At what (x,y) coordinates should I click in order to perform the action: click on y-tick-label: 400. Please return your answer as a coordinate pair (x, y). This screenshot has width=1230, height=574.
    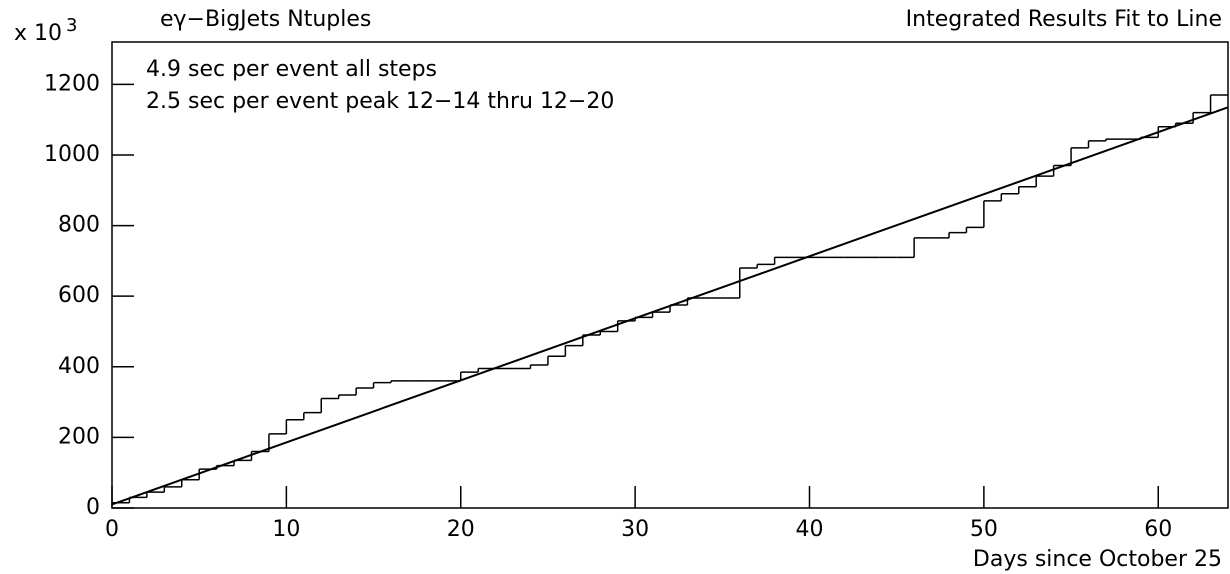
    Looking at the image, I should click on (79, 366).